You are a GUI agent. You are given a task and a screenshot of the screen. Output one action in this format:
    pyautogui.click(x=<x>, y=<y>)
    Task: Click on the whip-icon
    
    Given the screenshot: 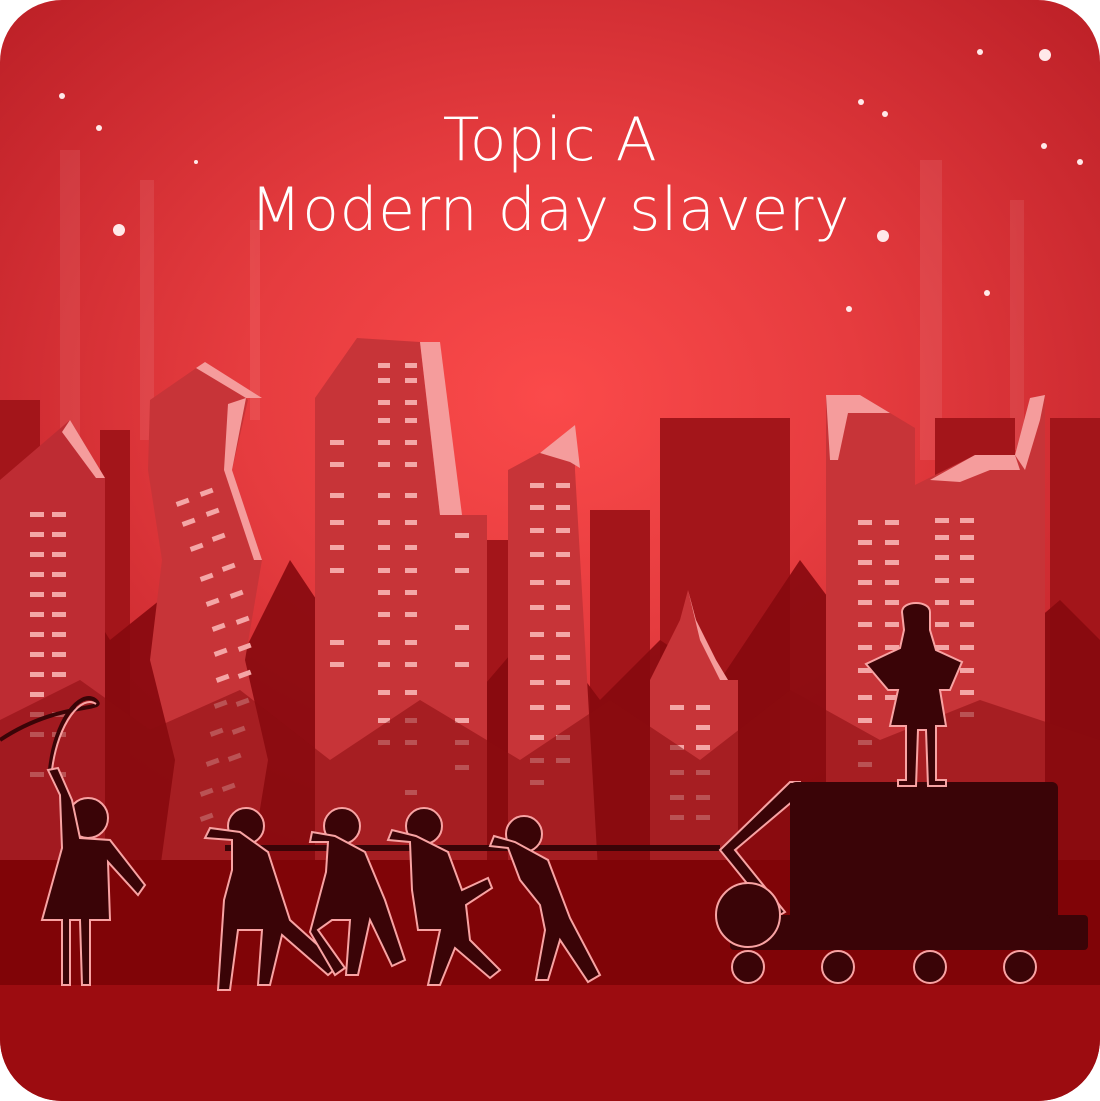 What is the action you would take?
    pyautogui.click(x=50, y=733)
    